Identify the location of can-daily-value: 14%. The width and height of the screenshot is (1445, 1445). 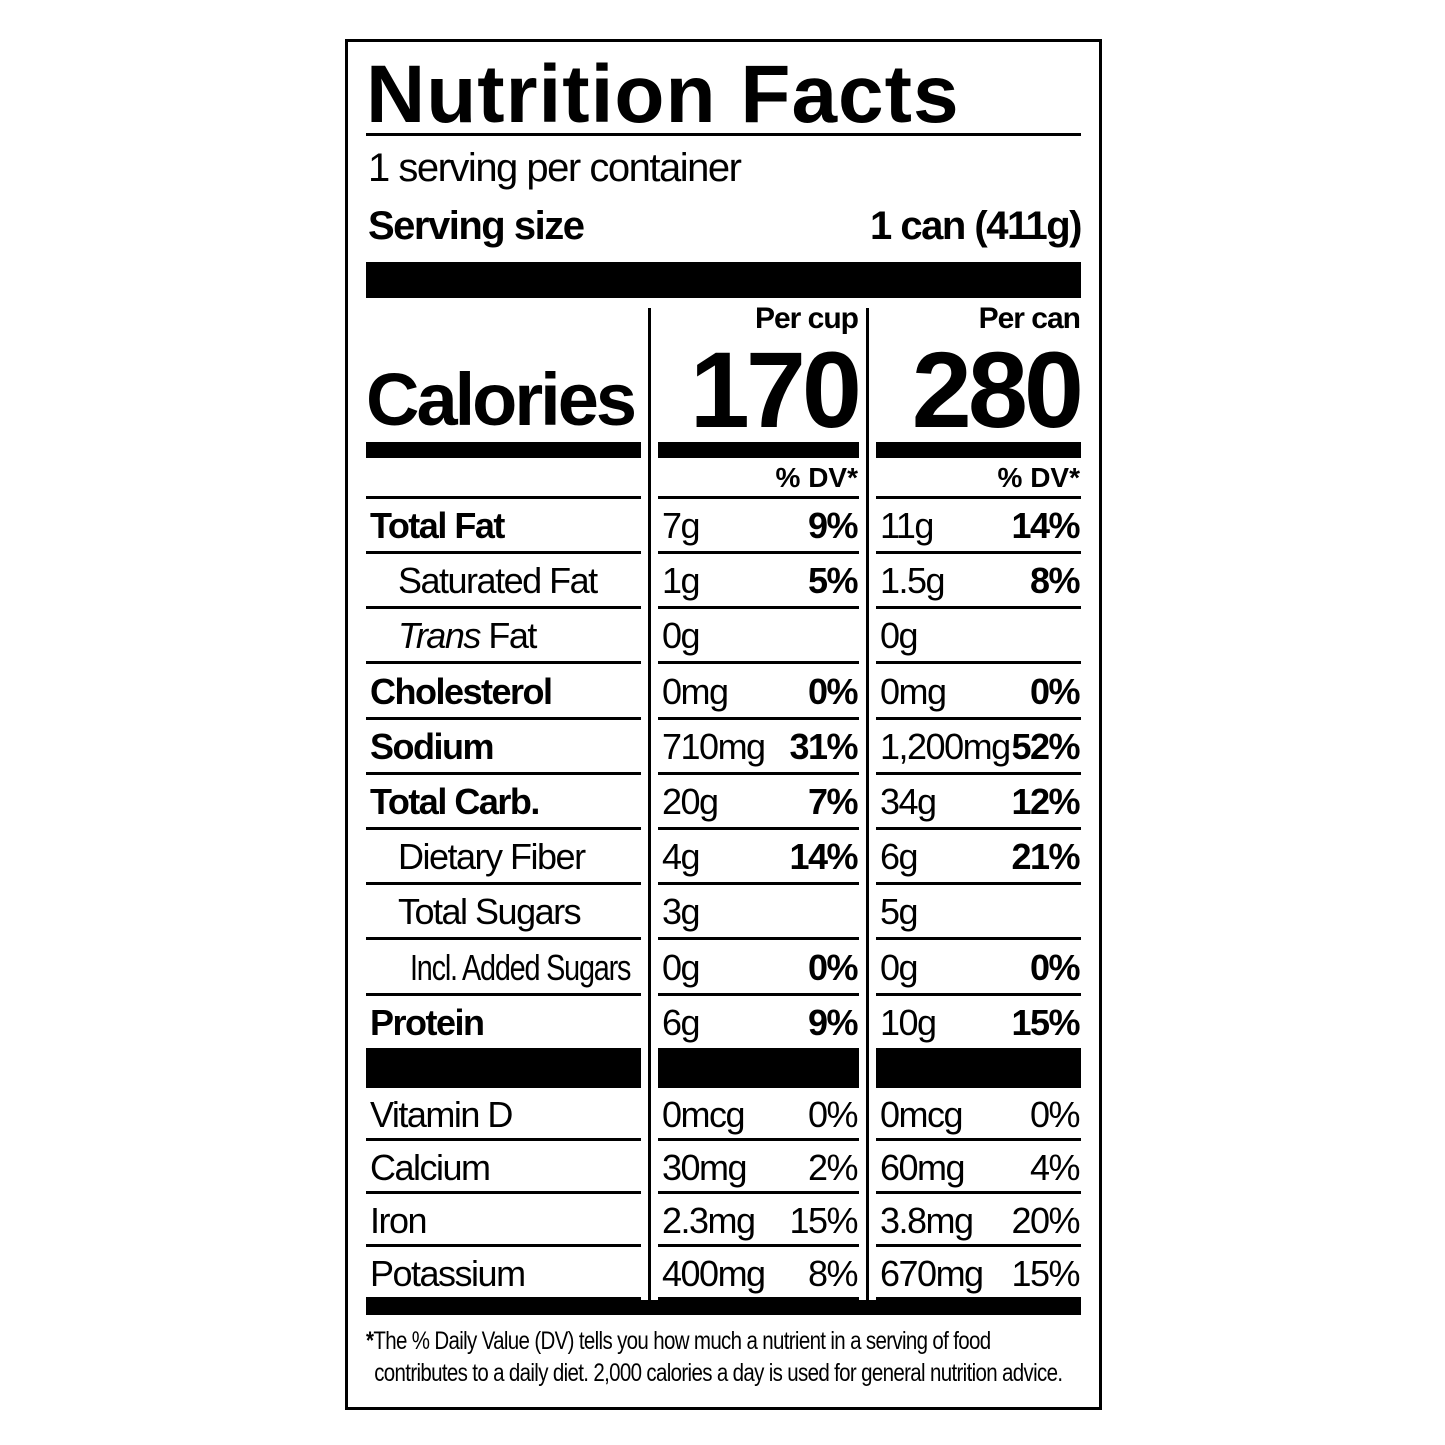
(1045, 525).